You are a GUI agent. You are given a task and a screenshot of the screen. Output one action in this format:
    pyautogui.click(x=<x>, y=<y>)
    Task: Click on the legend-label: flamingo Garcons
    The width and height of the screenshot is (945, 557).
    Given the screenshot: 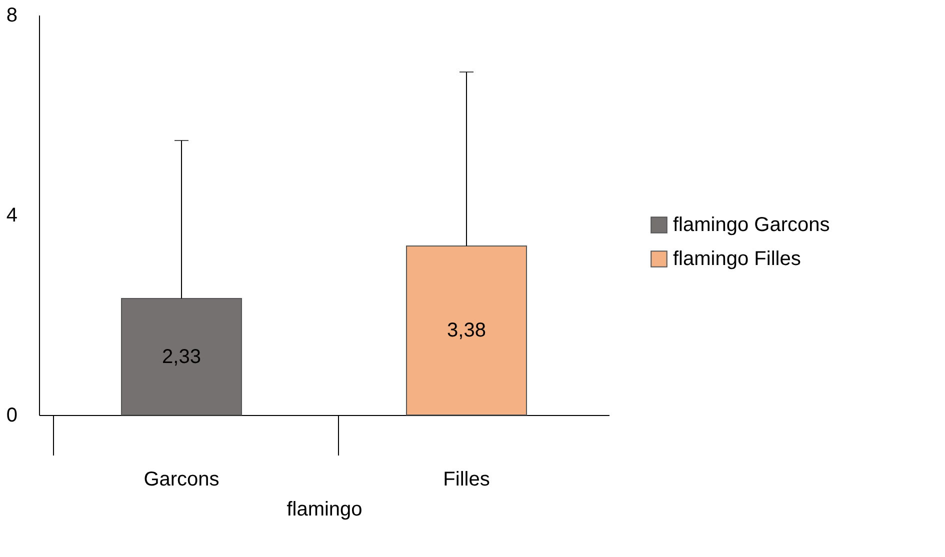 What is the action you would take?
    pyautogui.click(x=751, y=225)
    